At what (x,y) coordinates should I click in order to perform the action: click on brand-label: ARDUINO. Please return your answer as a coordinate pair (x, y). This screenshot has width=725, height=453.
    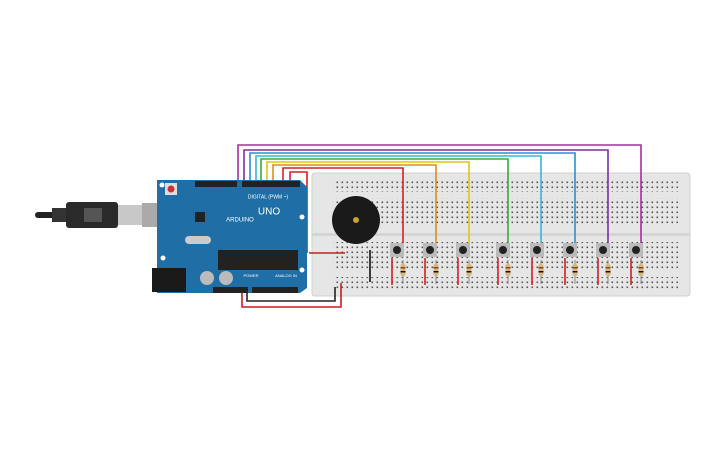
    Looking at the image, I should click on (240, 221).